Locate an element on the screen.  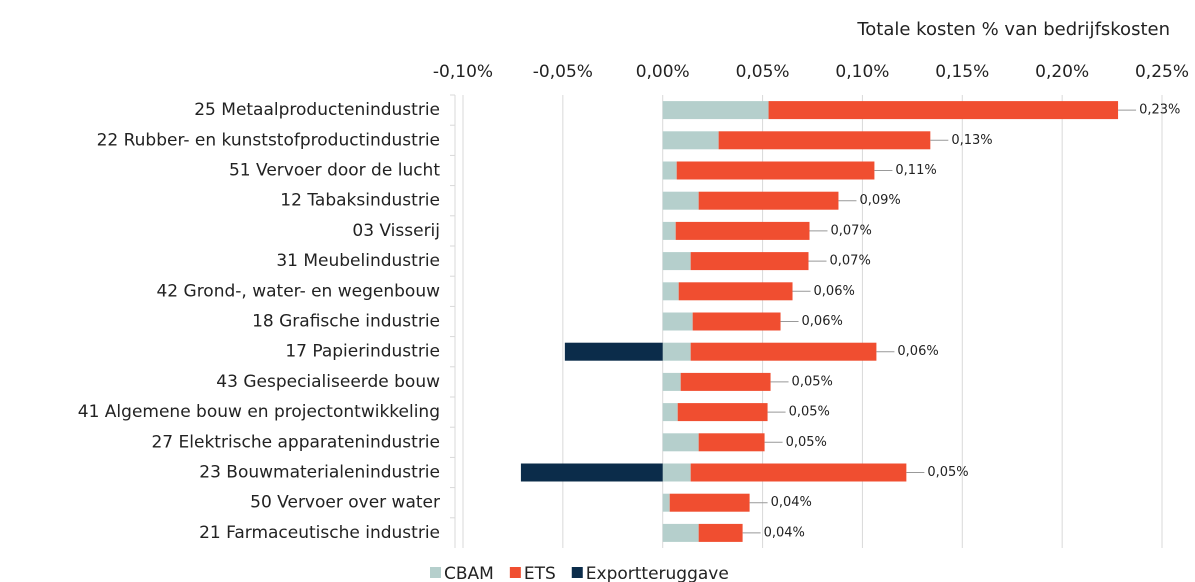
category-label: 17 Papierindustrie is located at coordinates (362, 352).